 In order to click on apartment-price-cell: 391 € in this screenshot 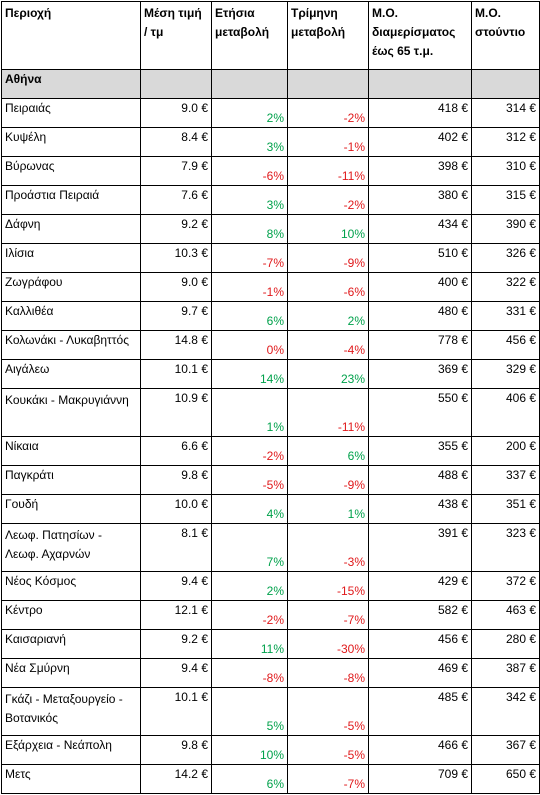, I will do `click(420, 547)`.